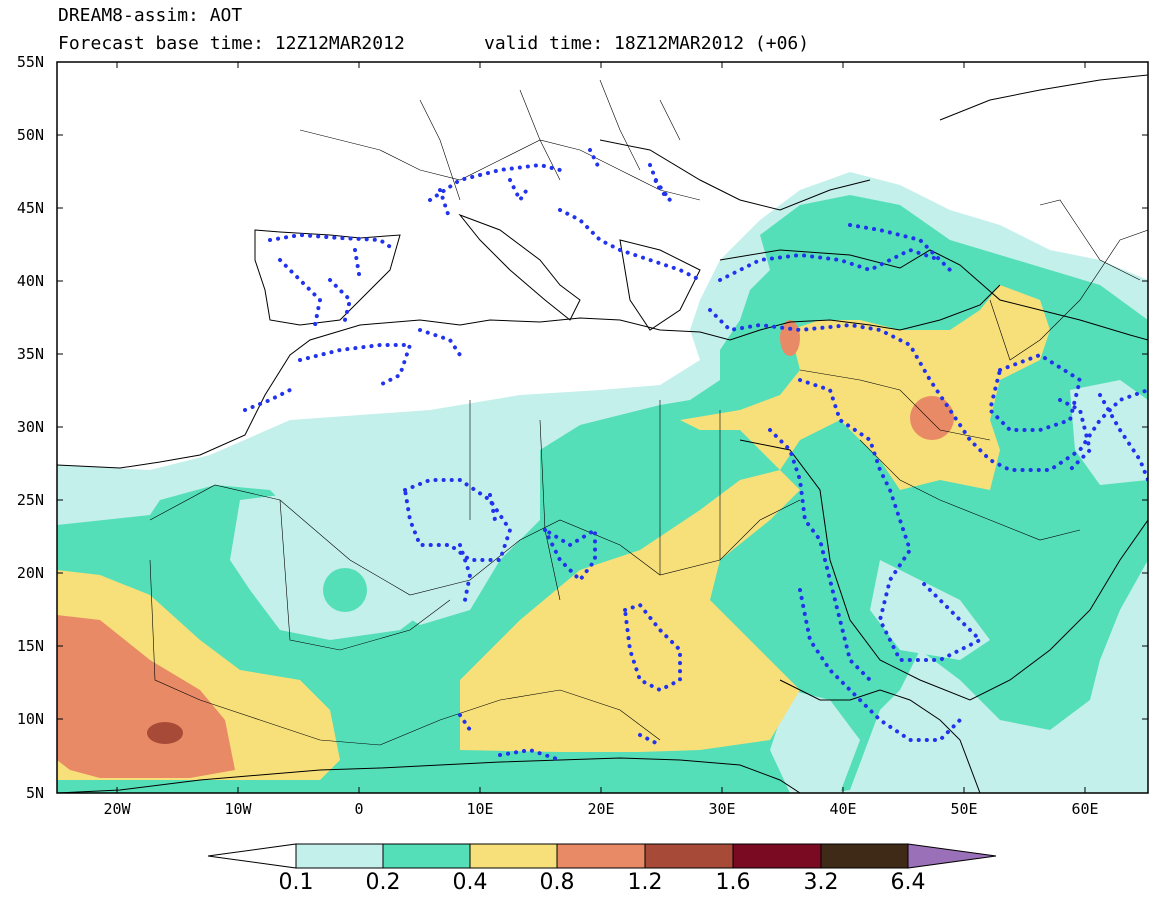 The height and width of the screenshot is (905, 1165). Describe the element at coordinates (815, 741) in the screenshot. I see `aot-0.1-redsea-pocket` at that location.